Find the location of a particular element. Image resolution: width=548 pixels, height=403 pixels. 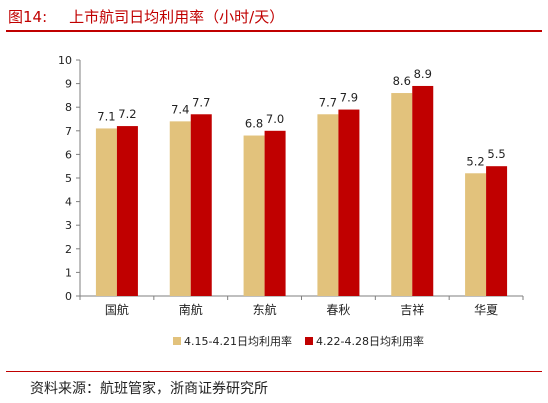

y-tick-label: 7 is located at coordinates (68, 131).